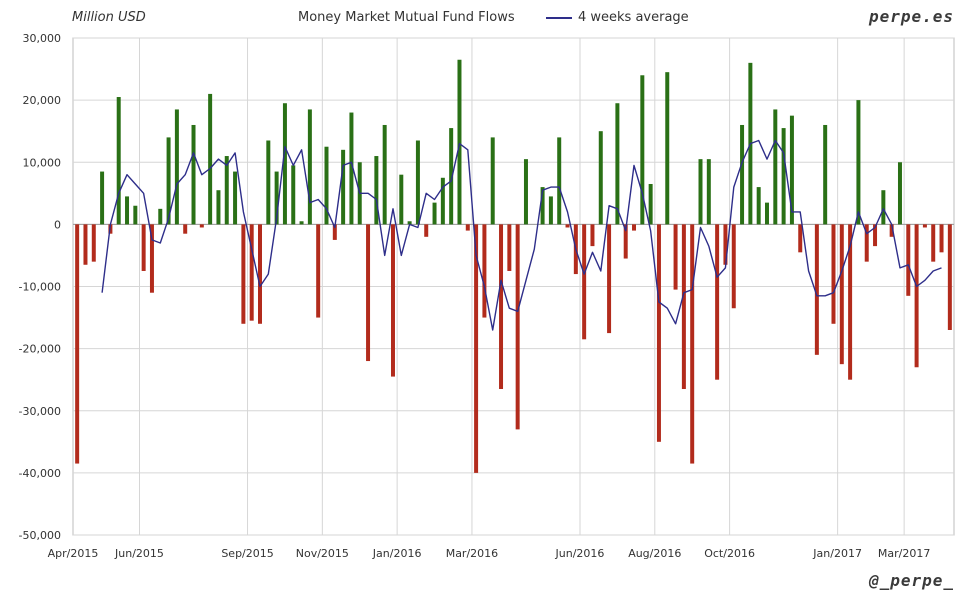  I want to click on y-tick-label: -10,000, so click(40, 287).